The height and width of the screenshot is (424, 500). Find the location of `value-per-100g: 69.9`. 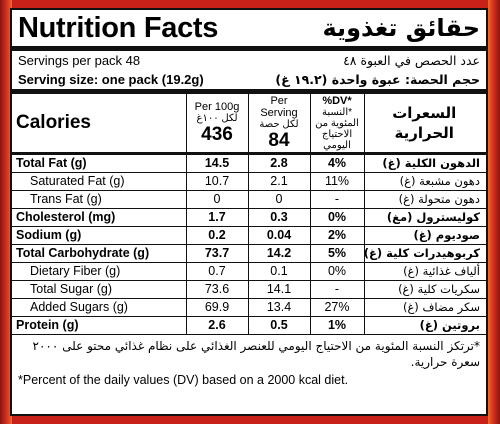

value-per-100g: 69.9 is located at coordinates (216, 307).